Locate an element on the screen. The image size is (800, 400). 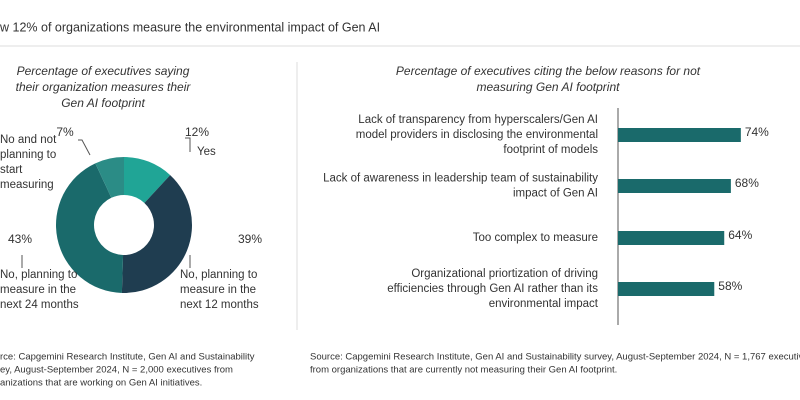
category-label: footprint of models is located at coordinates (550, 150).